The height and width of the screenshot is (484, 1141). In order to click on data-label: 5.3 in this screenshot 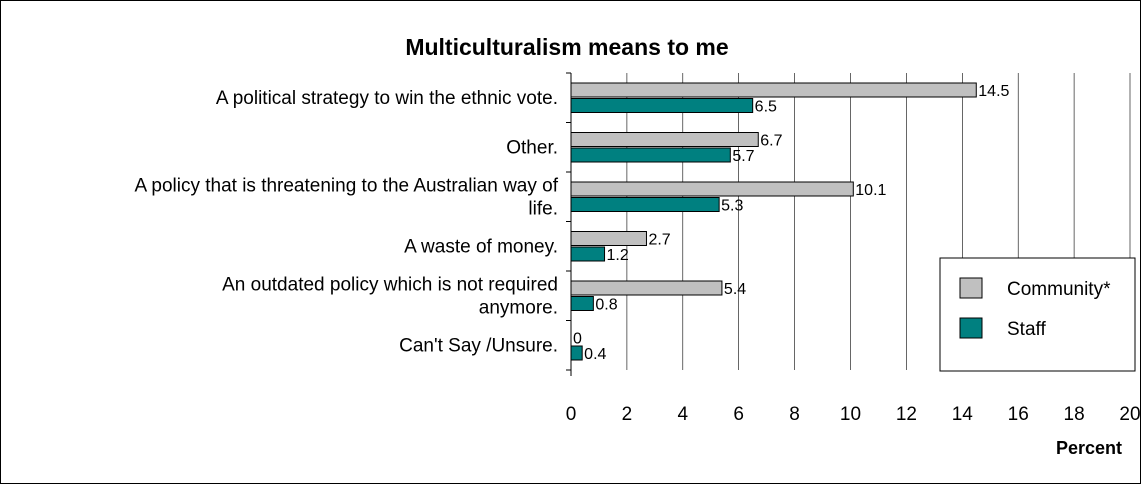, I will do `click(732, 206)`.